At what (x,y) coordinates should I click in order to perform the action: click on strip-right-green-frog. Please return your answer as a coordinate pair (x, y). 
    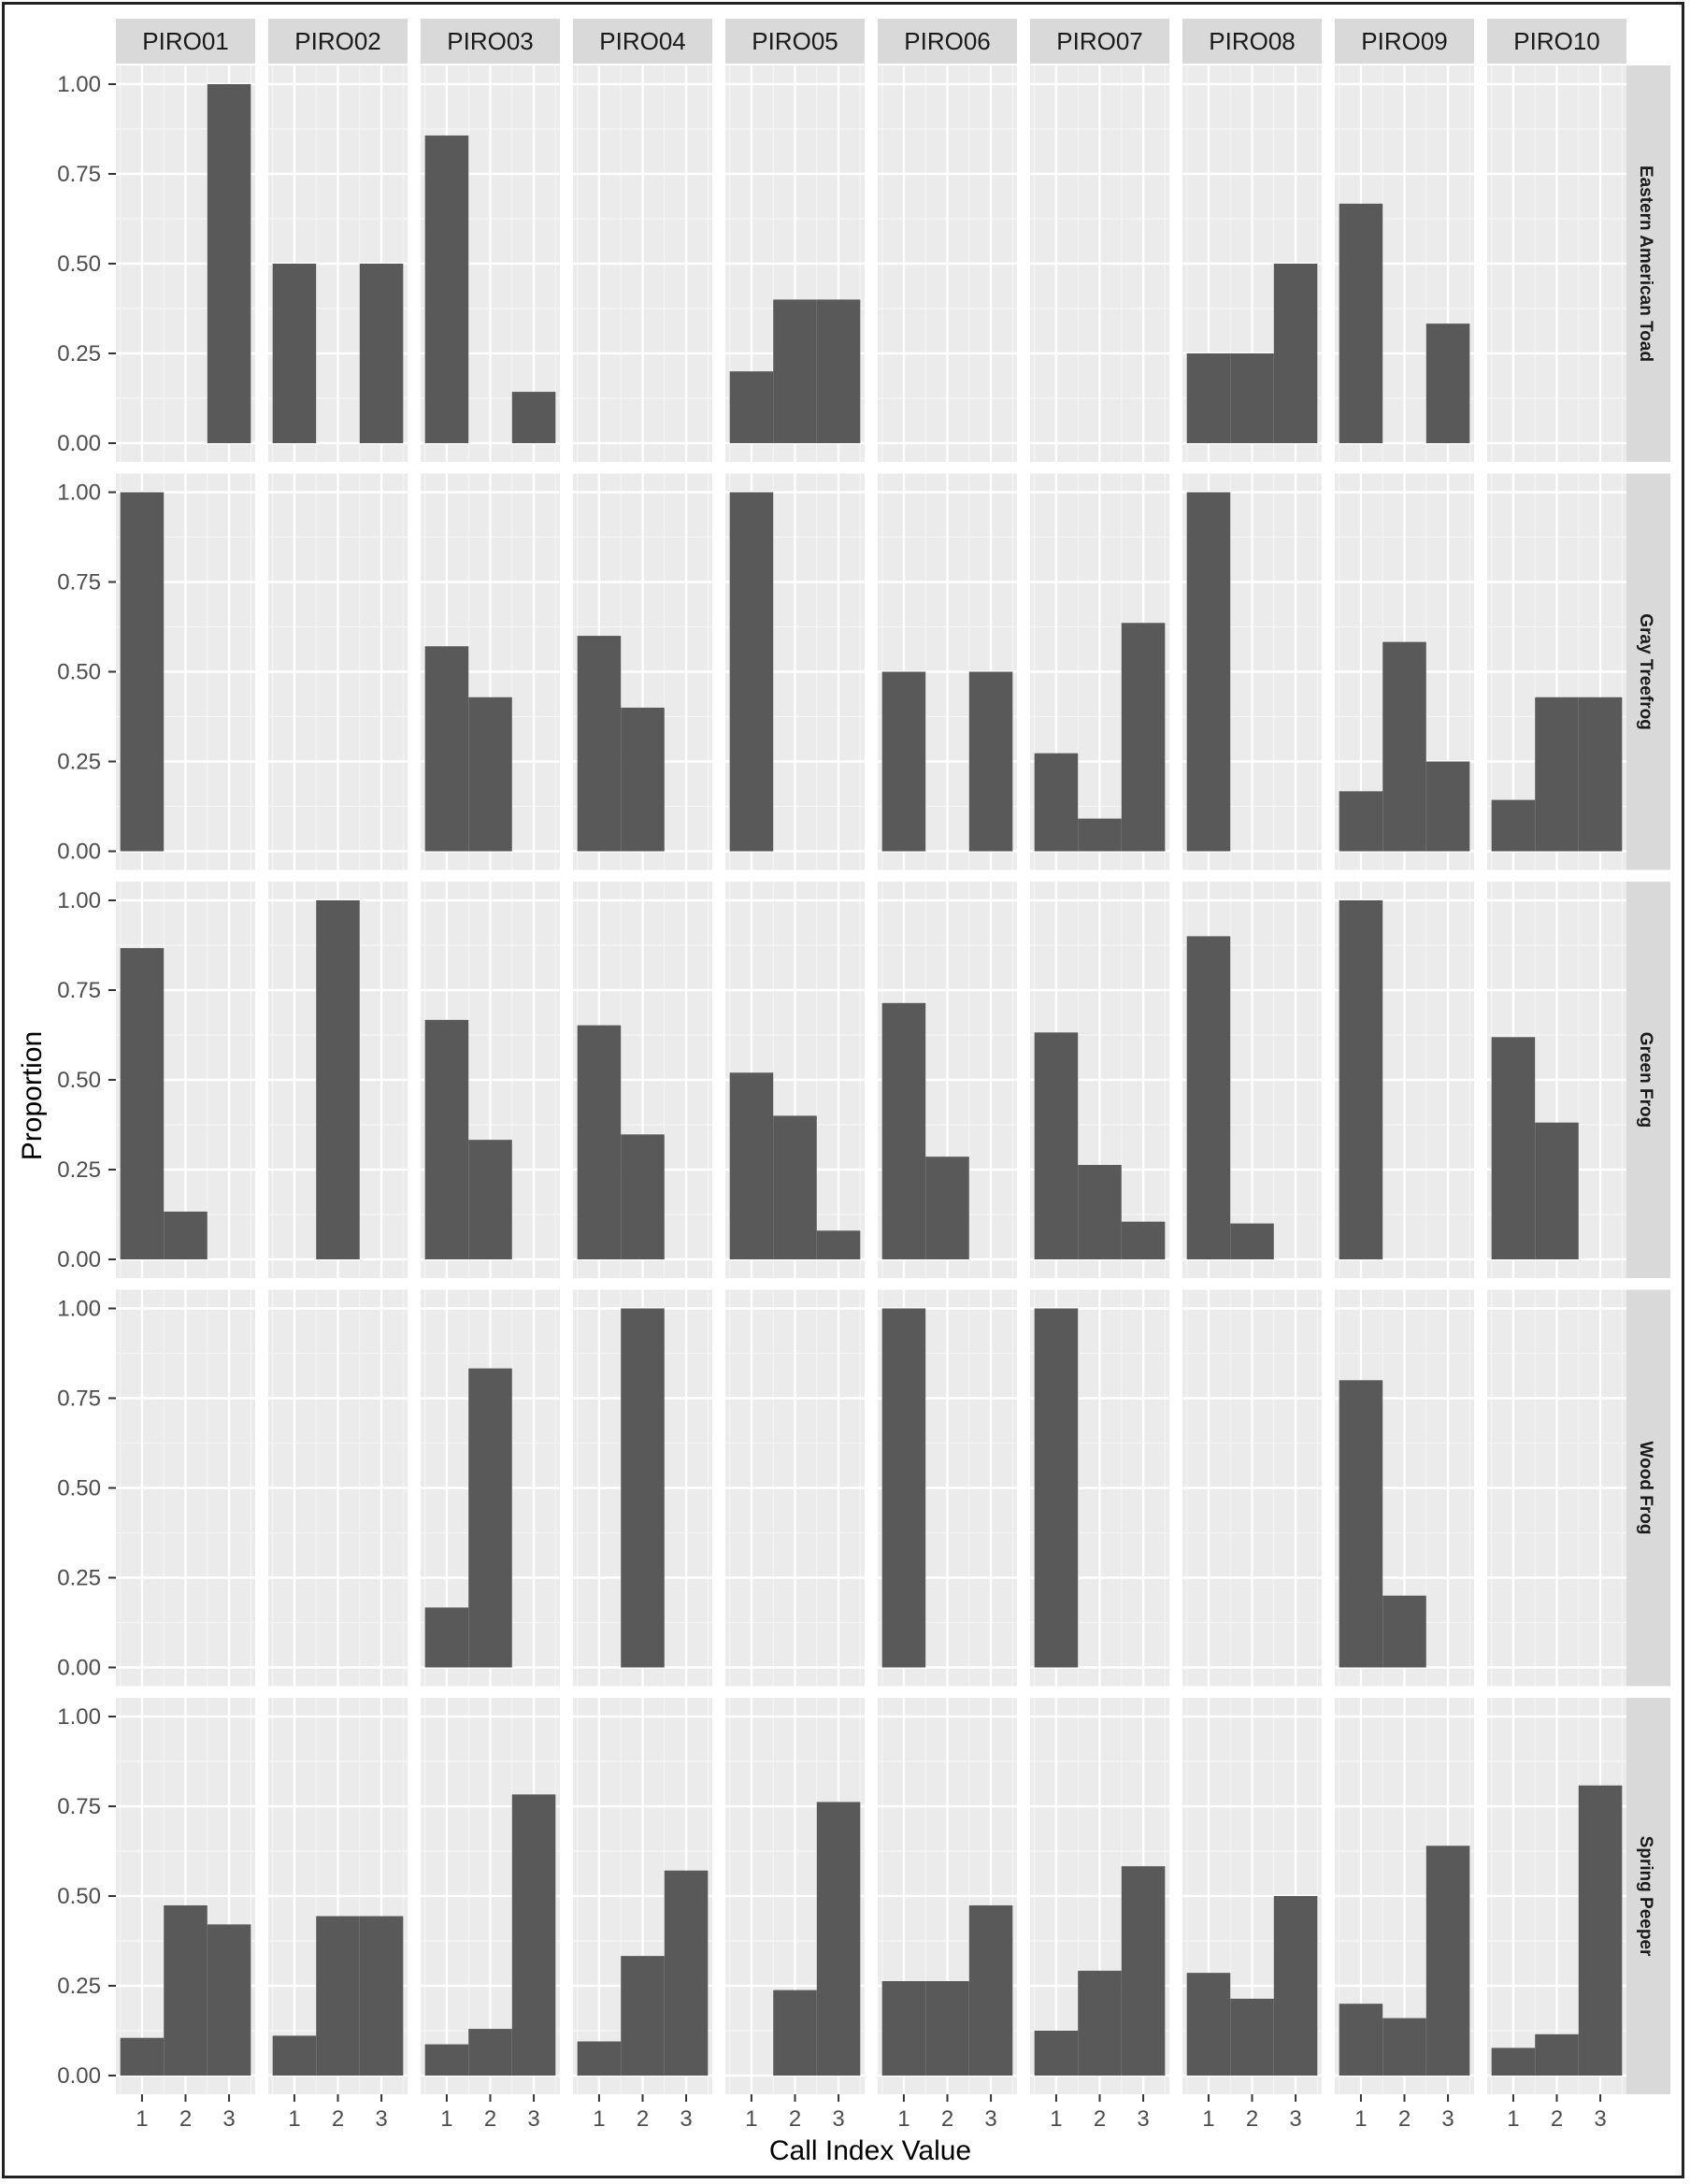
    Looking at the image, I should click on (1647, 1080).